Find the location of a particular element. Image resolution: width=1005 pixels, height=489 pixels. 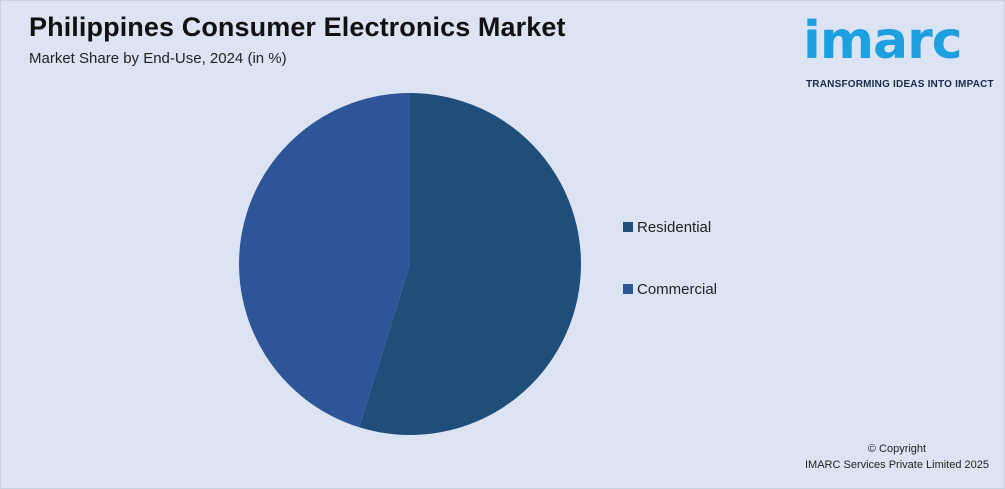

legend-swatch-commercial is located at coordinates (628, 289).